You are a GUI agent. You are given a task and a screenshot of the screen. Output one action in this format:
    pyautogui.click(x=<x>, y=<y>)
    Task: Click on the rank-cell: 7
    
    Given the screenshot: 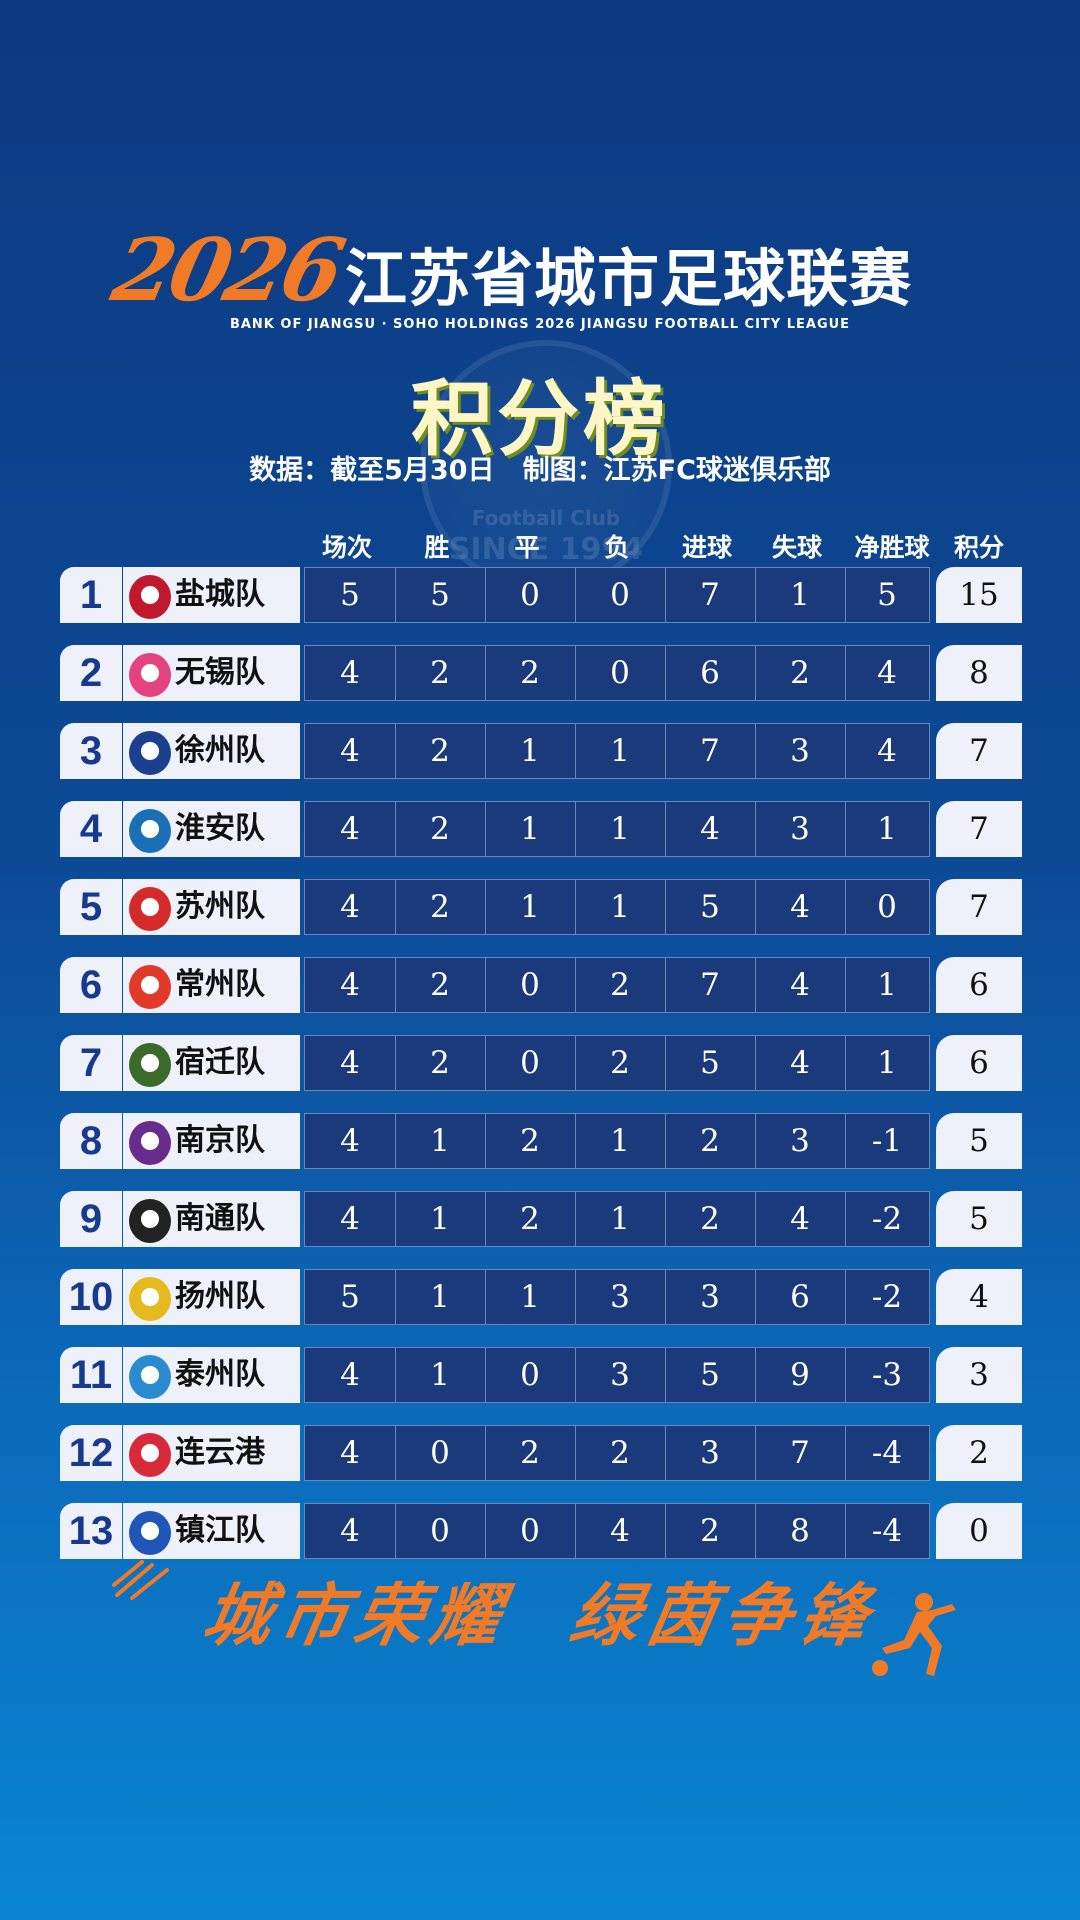 What is the action you would take?
    pyautogui.click(x=91, y=1063)
    